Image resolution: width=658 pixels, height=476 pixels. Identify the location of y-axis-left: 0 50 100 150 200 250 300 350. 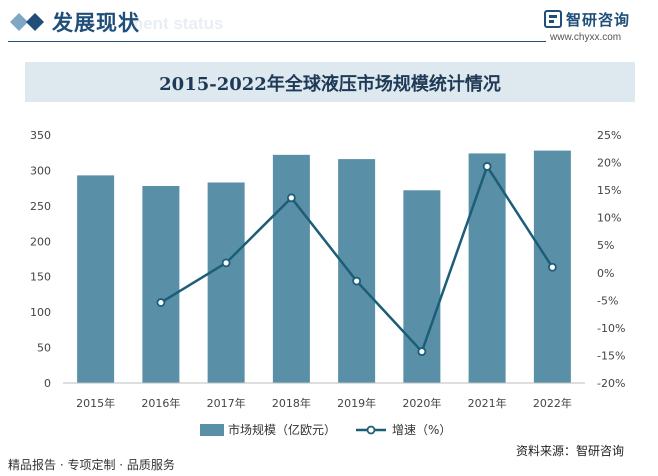
(40, 259).